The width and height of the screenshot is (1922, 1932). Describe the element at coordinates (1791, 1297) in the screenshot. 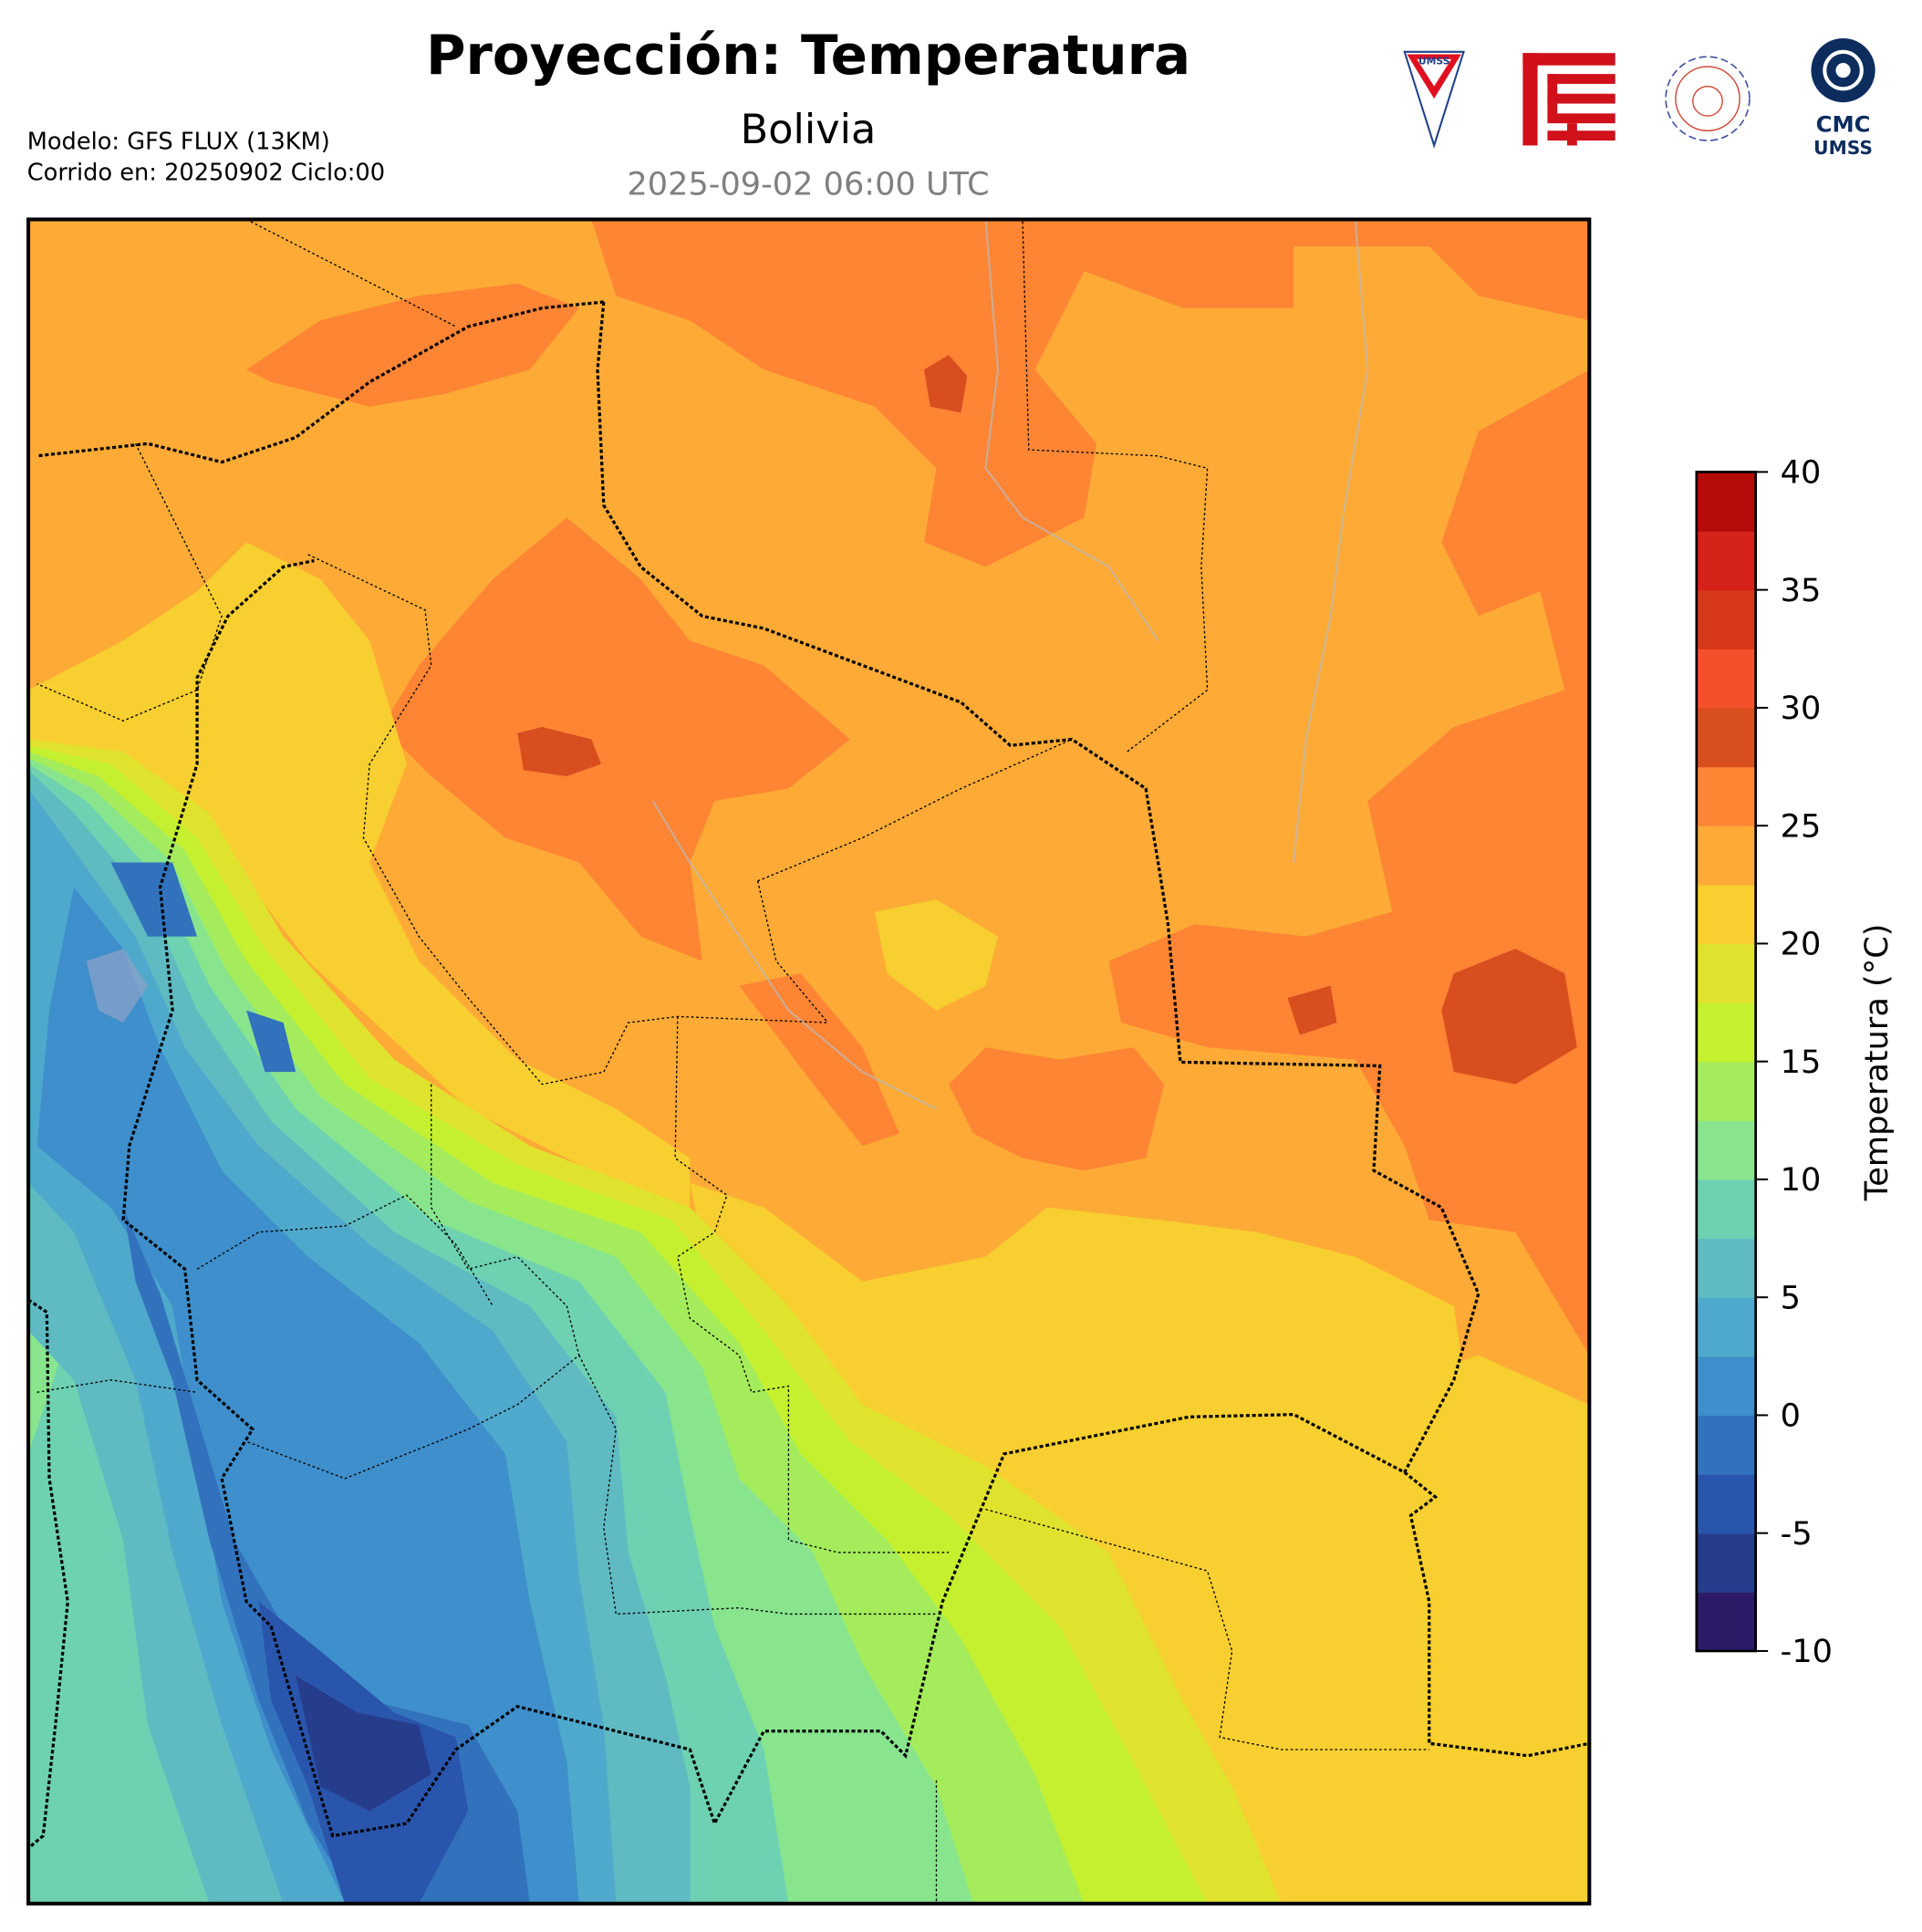

I see `colorbar-tick-label: 5` at that location.